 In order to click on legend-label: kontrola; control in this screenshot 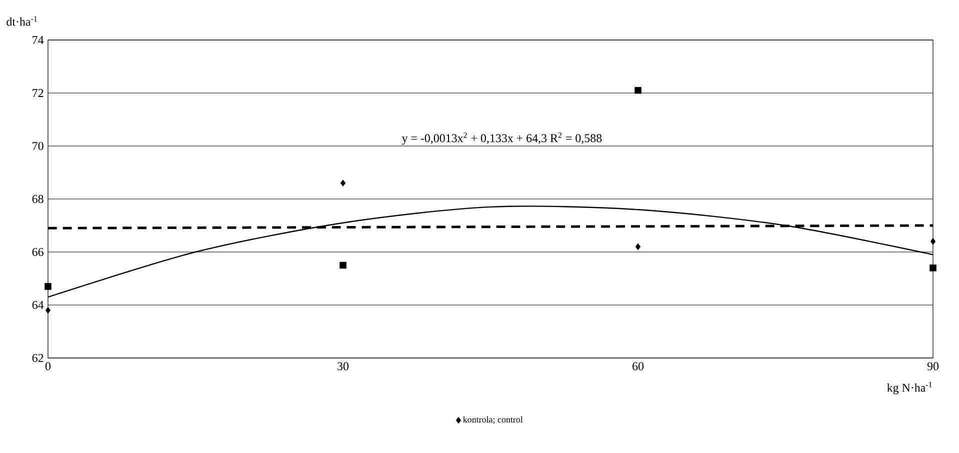, I will do `click(493, 420)`.